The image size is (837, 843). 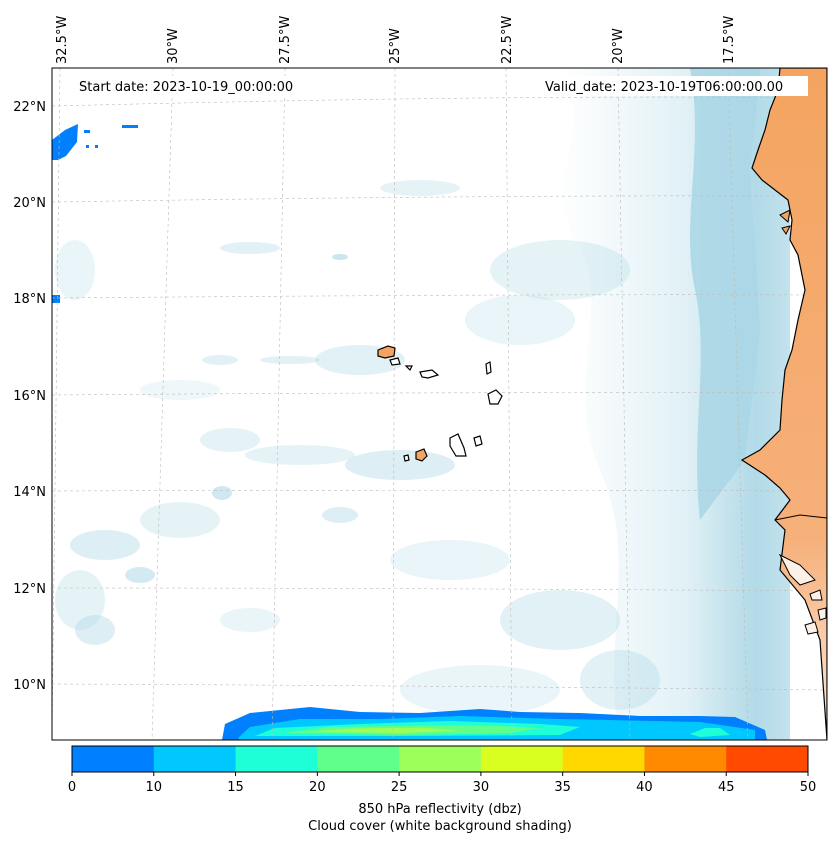 What do you see at coordinates (442, 783) in the screenshot?
I see `colorbar-ticks: 0 10 15 20 25 30 35 40 45 50` at bounding box center [442, 783].